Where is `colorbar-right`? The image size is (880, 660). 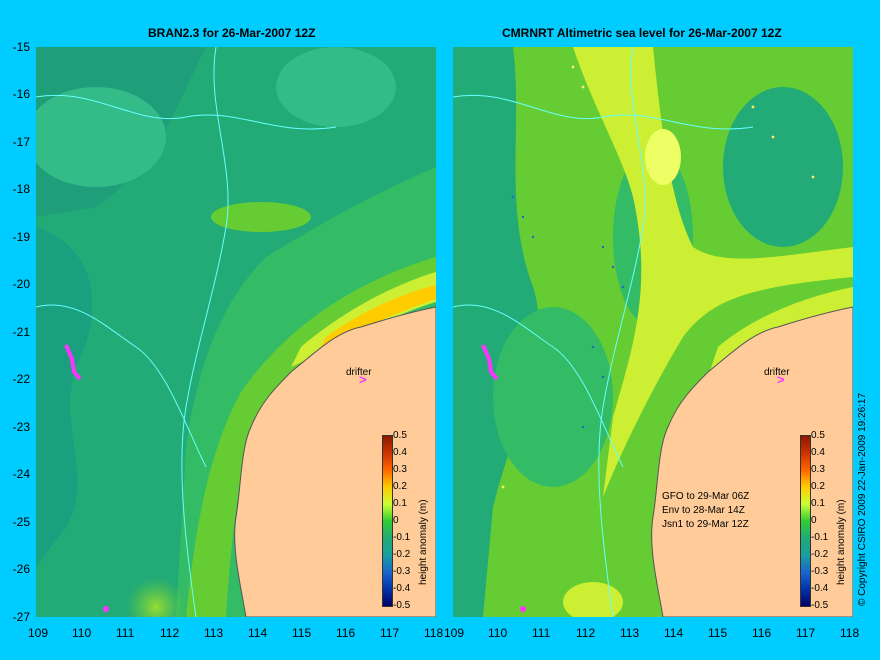 colorbar-right is located at coordinates (805, 521).